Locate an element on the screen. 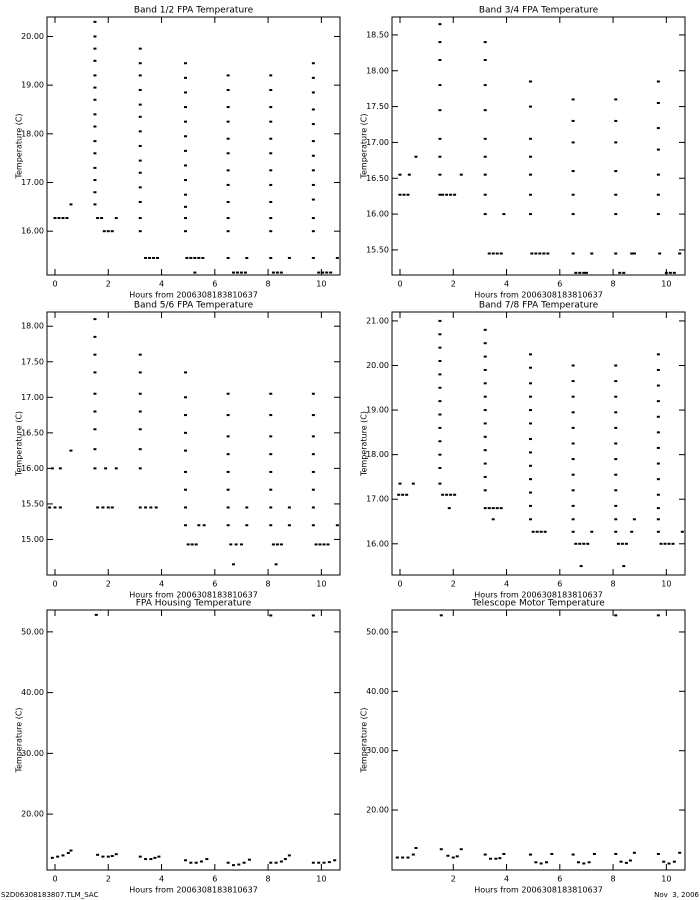 This screenshot has width=700, height=900. y-tick-label: 40.00 is located at coordinates (377, 691).